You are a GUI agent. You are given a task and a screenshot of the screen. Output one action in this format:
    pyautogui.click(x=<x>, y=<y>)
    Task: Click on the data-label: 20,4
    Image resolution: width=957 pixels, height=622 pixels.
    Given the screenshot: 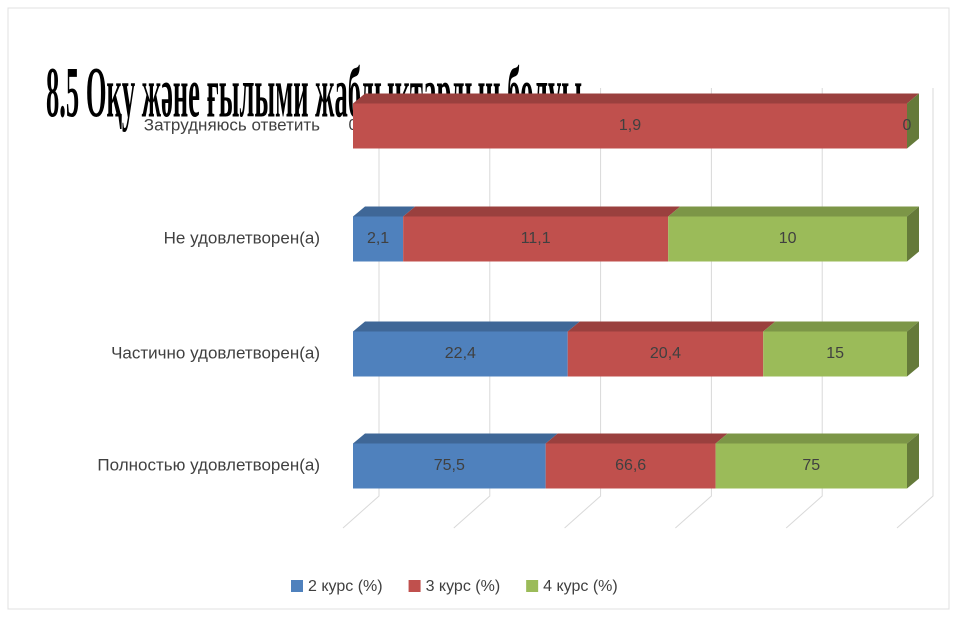 What is the action you would take?
    pyautogui.click(x=665, y=353)
    